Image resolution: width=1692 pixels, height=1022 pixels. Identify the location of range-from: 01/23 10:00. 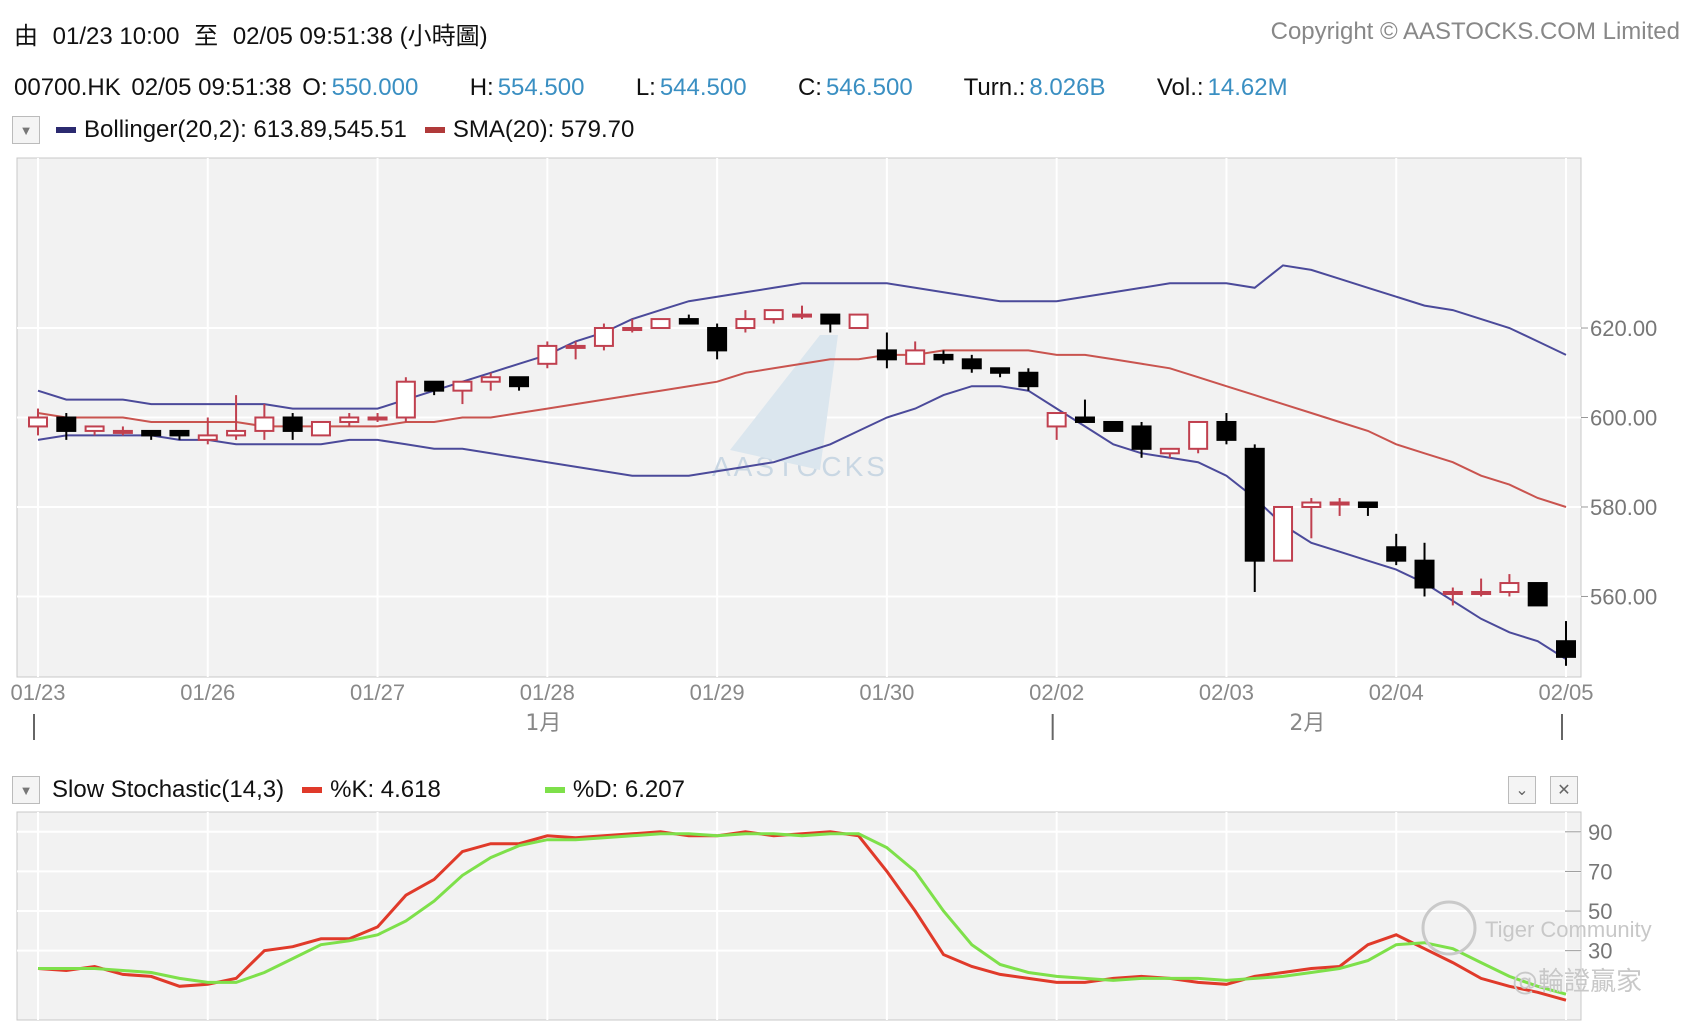
(116, 36).